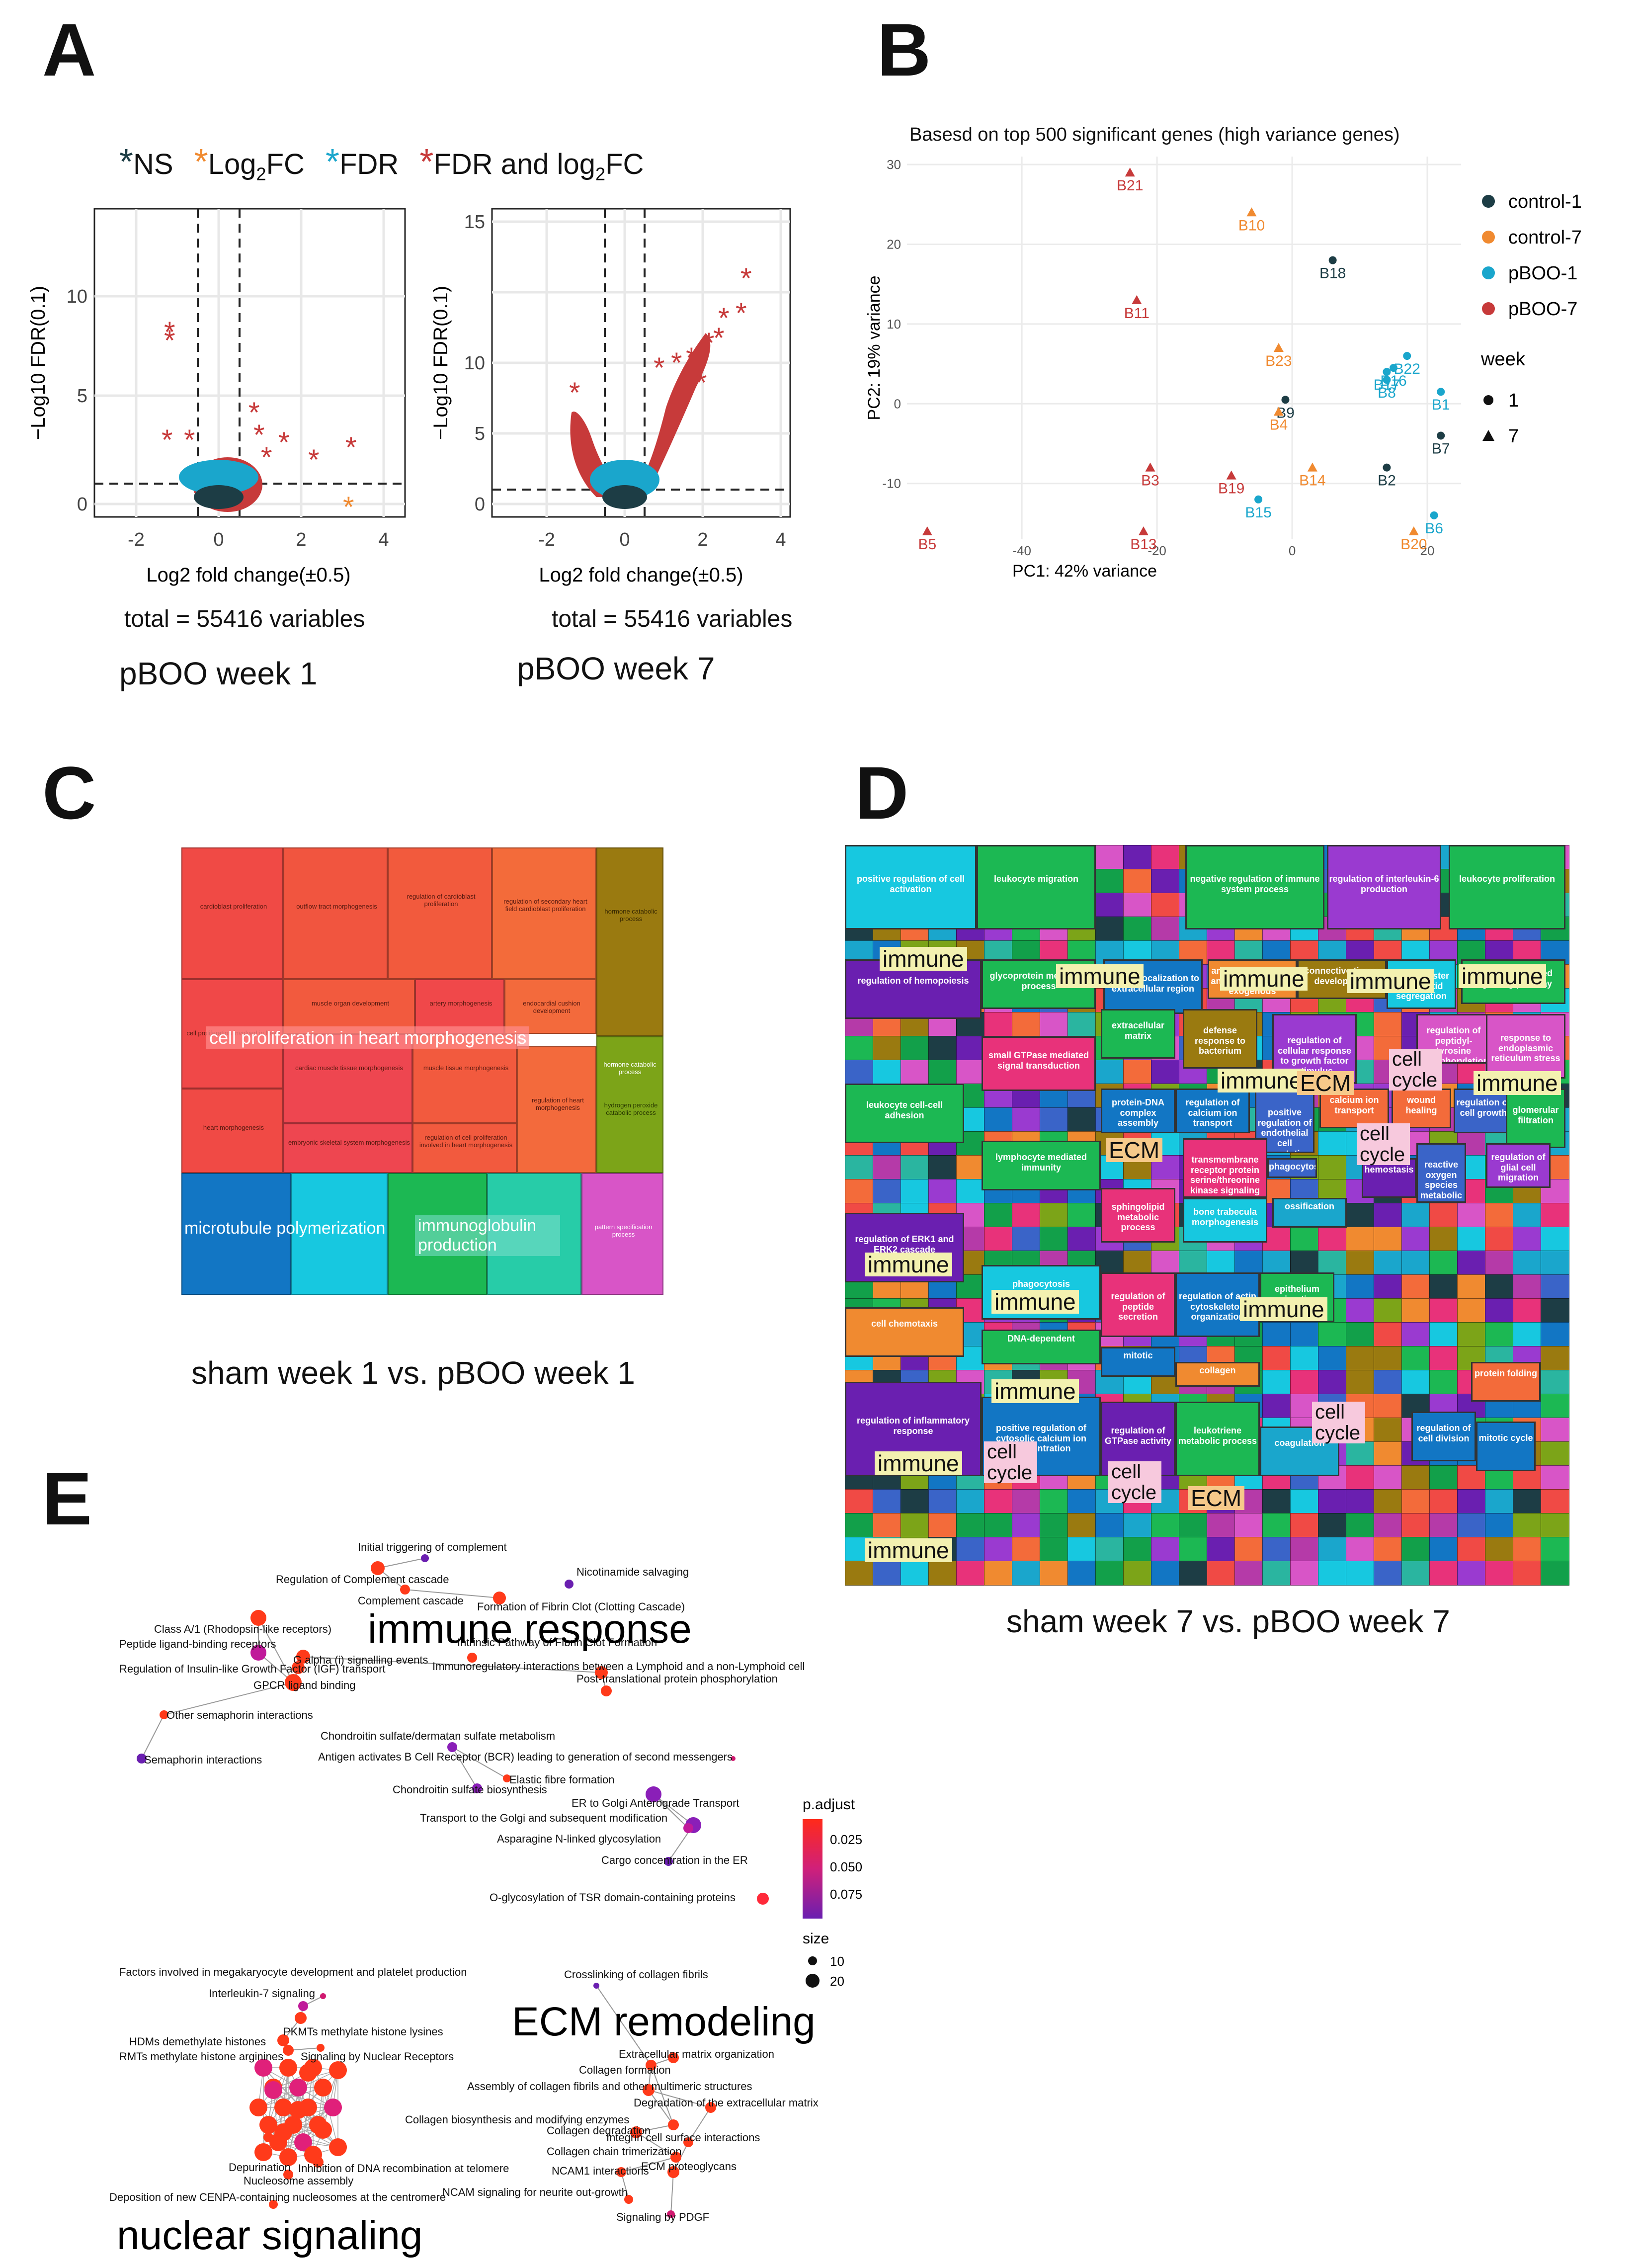  I want to click on network-node-label: Crosslinking of collagen fibrils, so click(636, 1974).